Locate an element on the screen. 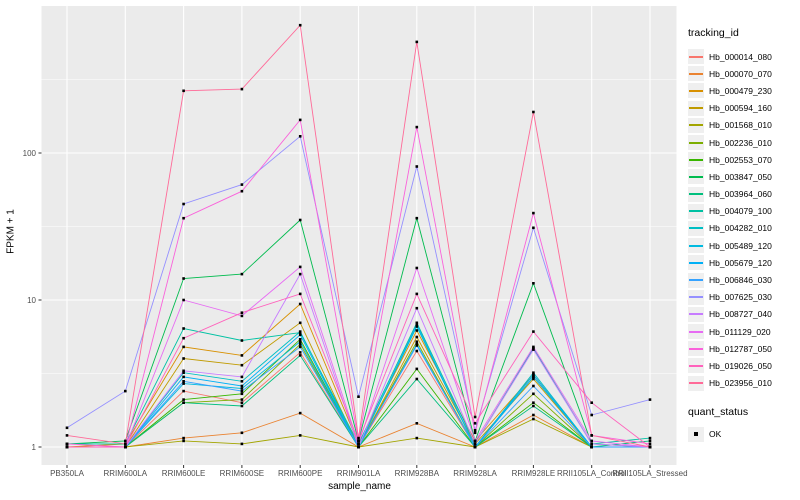 Image resolution: width=800 pixels, height=500 pixels. x-tick-label: RRIM600LA is located at coordinates (126, 473).